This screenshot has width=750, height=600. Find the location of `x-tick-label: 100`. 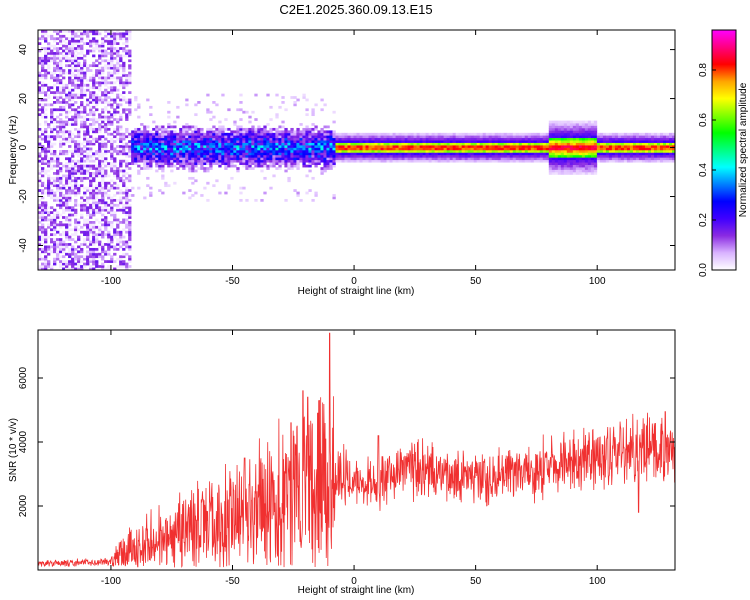

x-tick-label: 100 is located at coordinates (597, 281).